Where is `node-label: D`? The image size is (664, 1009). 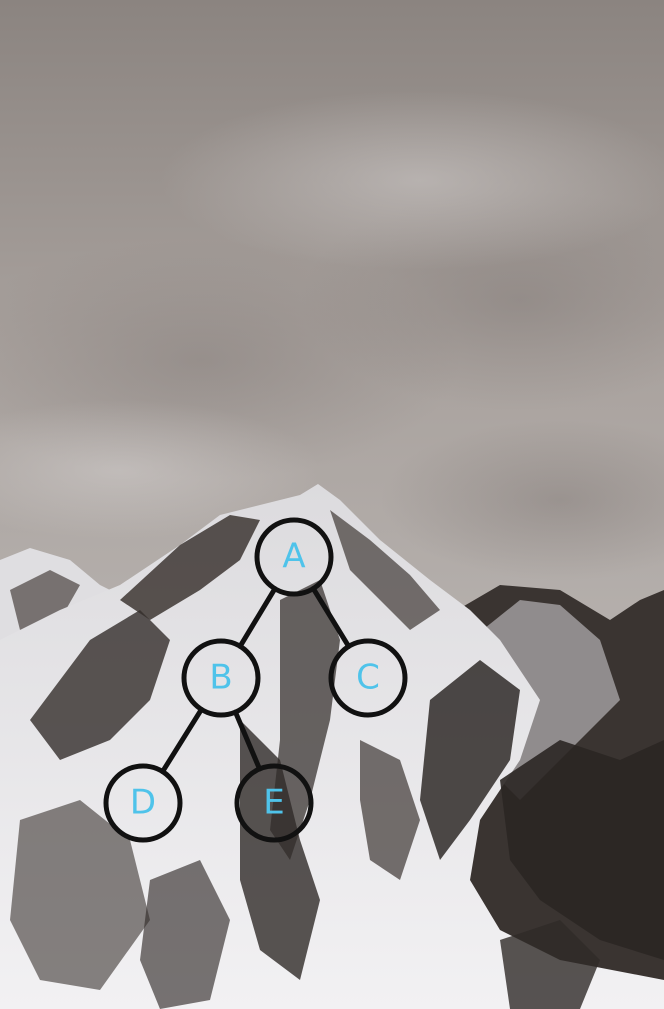
node-label: D is located at coordinates (143, 803).